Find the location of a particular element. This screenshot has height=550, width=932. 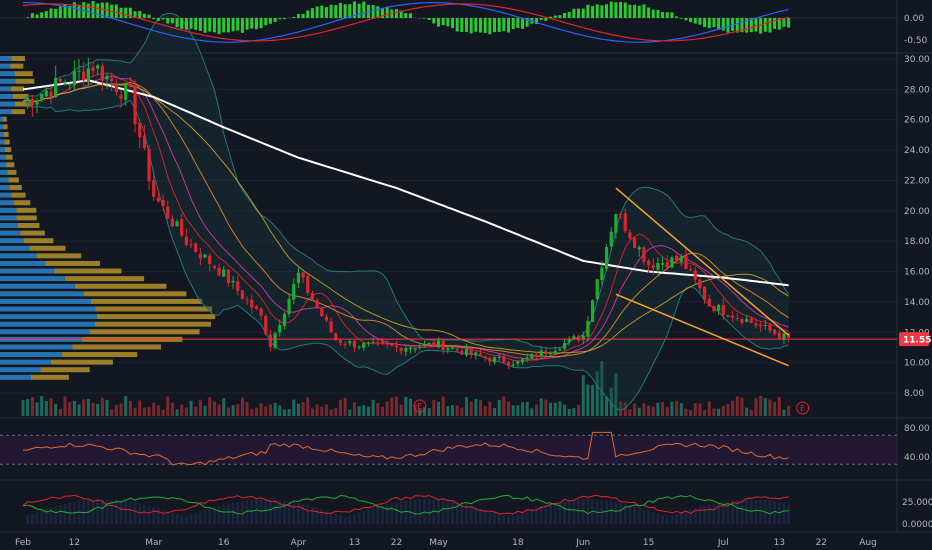

rsi-band is located at coordinates (448, 450).